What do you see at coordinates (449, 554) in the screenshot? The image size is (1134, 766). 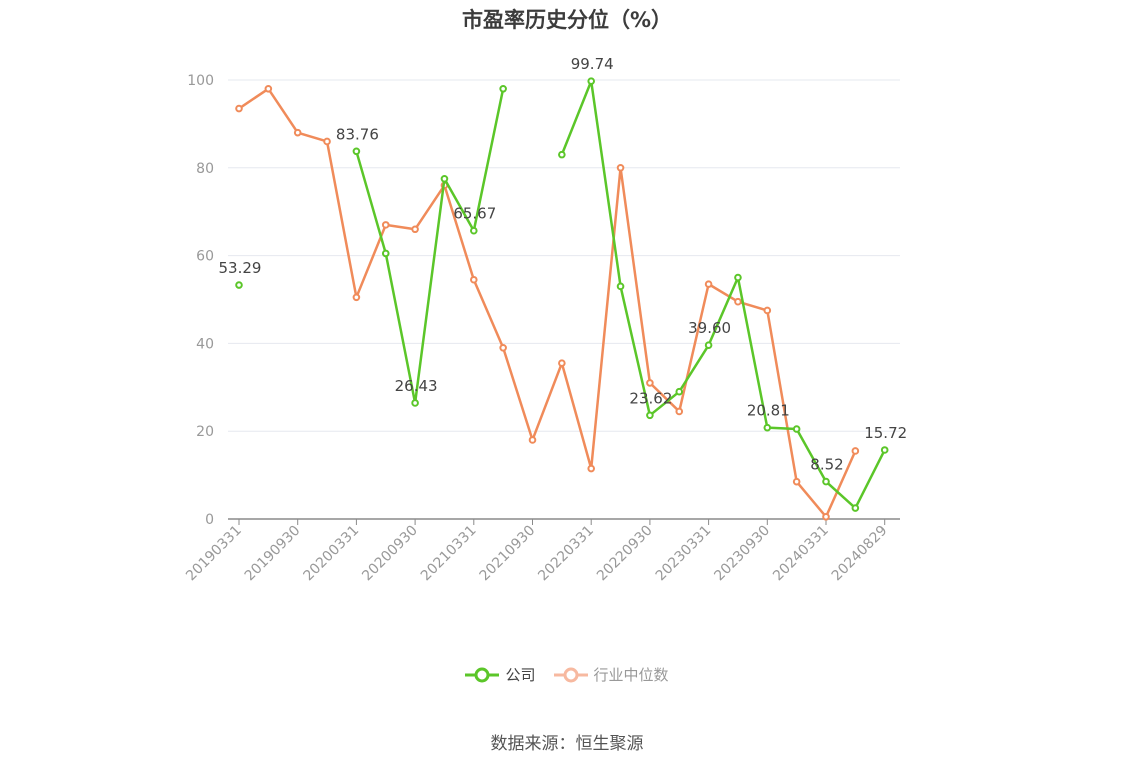 I see `x-tick-label: 20210331` at bounding box center [449, 554].